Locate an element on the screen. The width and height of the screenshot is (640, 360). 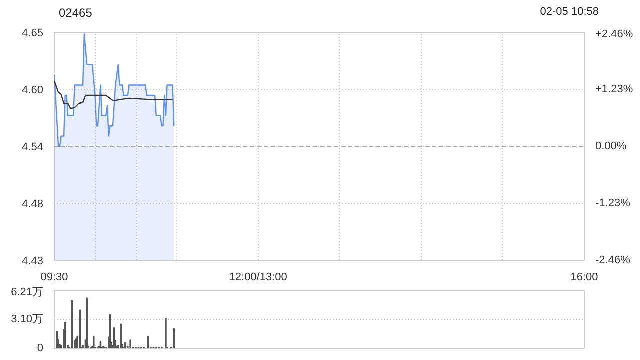
text: 02-05 10:58 is located at coordinates (569, 12).